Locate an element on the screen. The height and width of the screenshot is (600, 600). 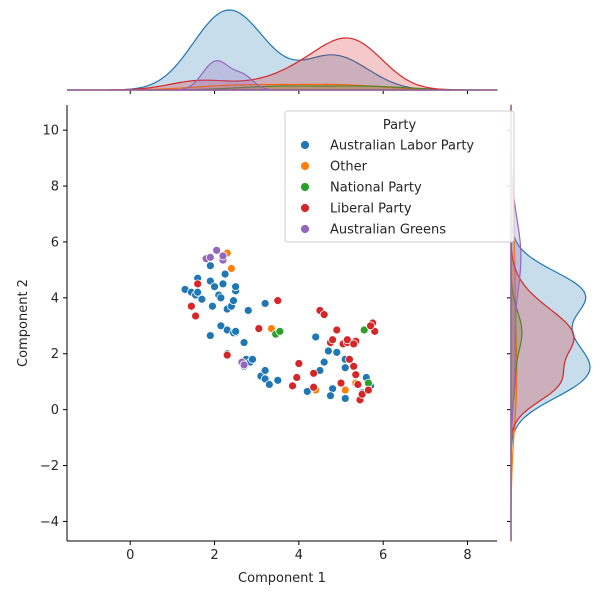
legend-entry-label: Other is located at coordinates (349, 167).